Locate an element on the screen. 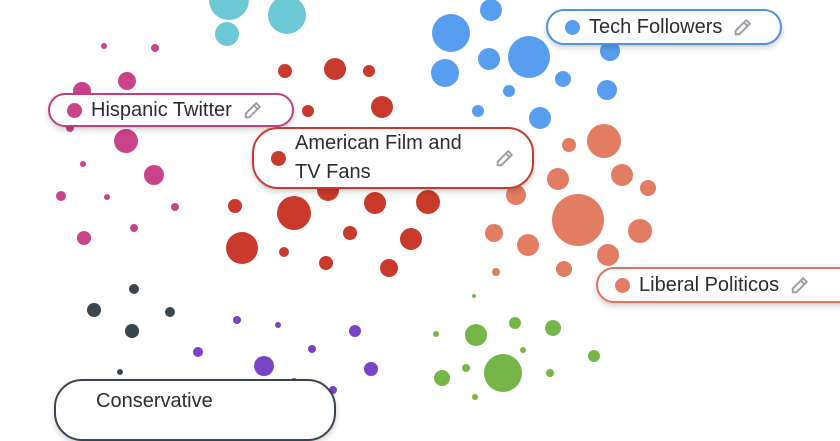 This screenshot has height=441, width=840. cluster-label-conservative: Conservative is located at coordinates (195, 410).